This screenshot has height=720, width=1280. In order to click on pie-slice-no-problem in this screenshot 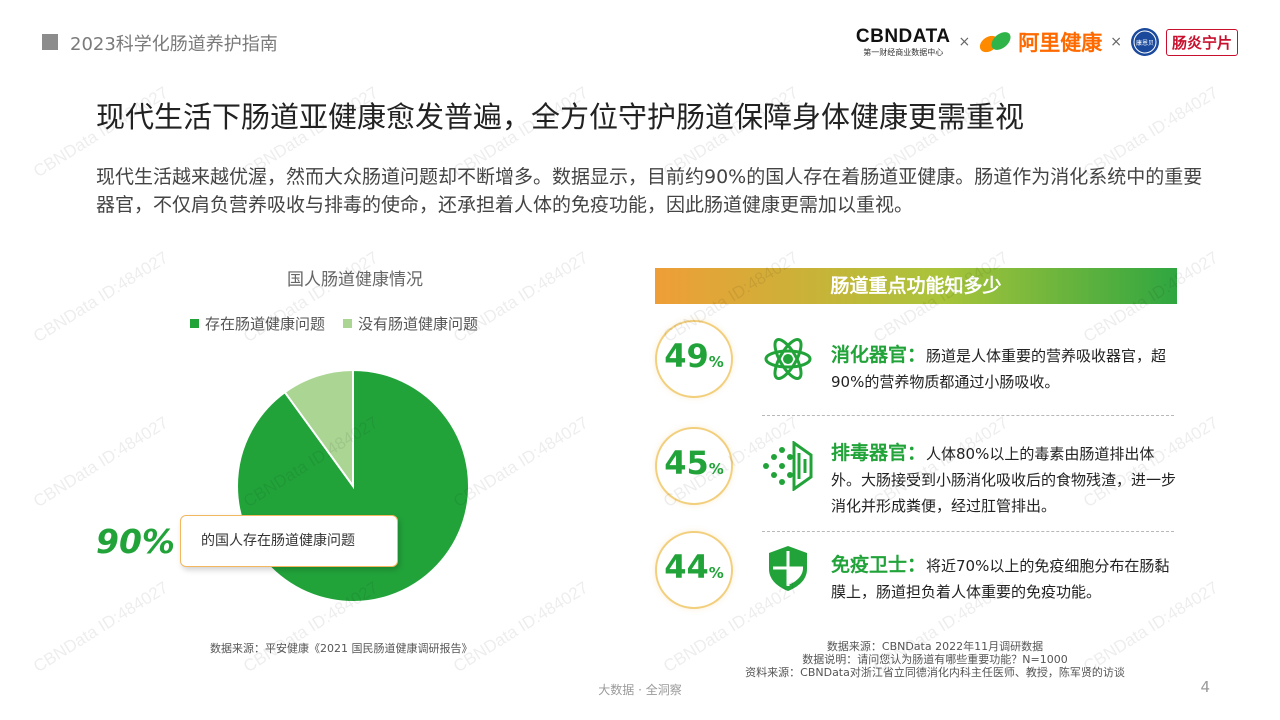, I will do `click(318, 429)`.